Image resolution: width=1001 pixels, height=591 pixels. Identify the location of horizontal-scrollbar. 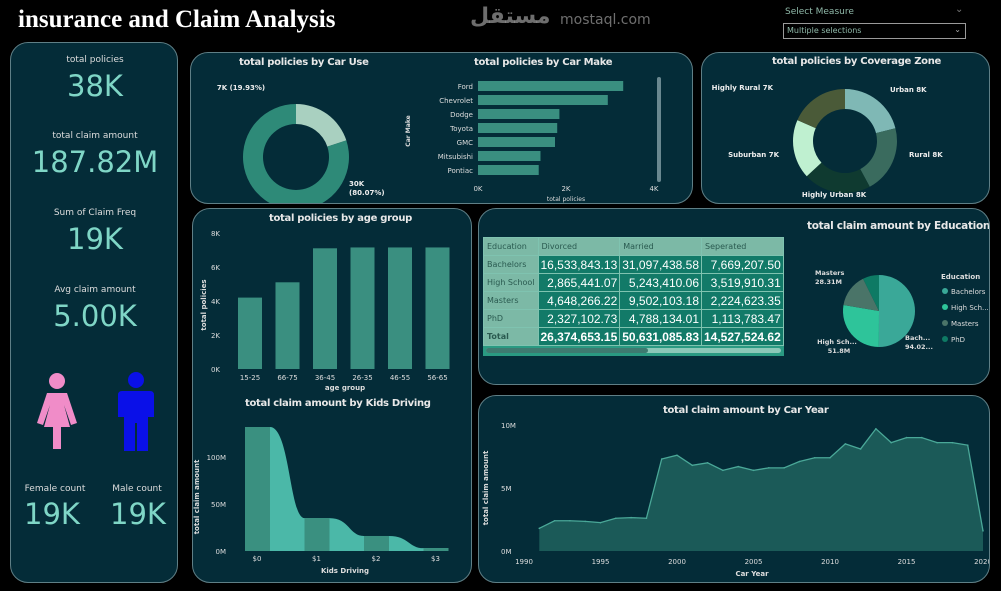
(633, 351).